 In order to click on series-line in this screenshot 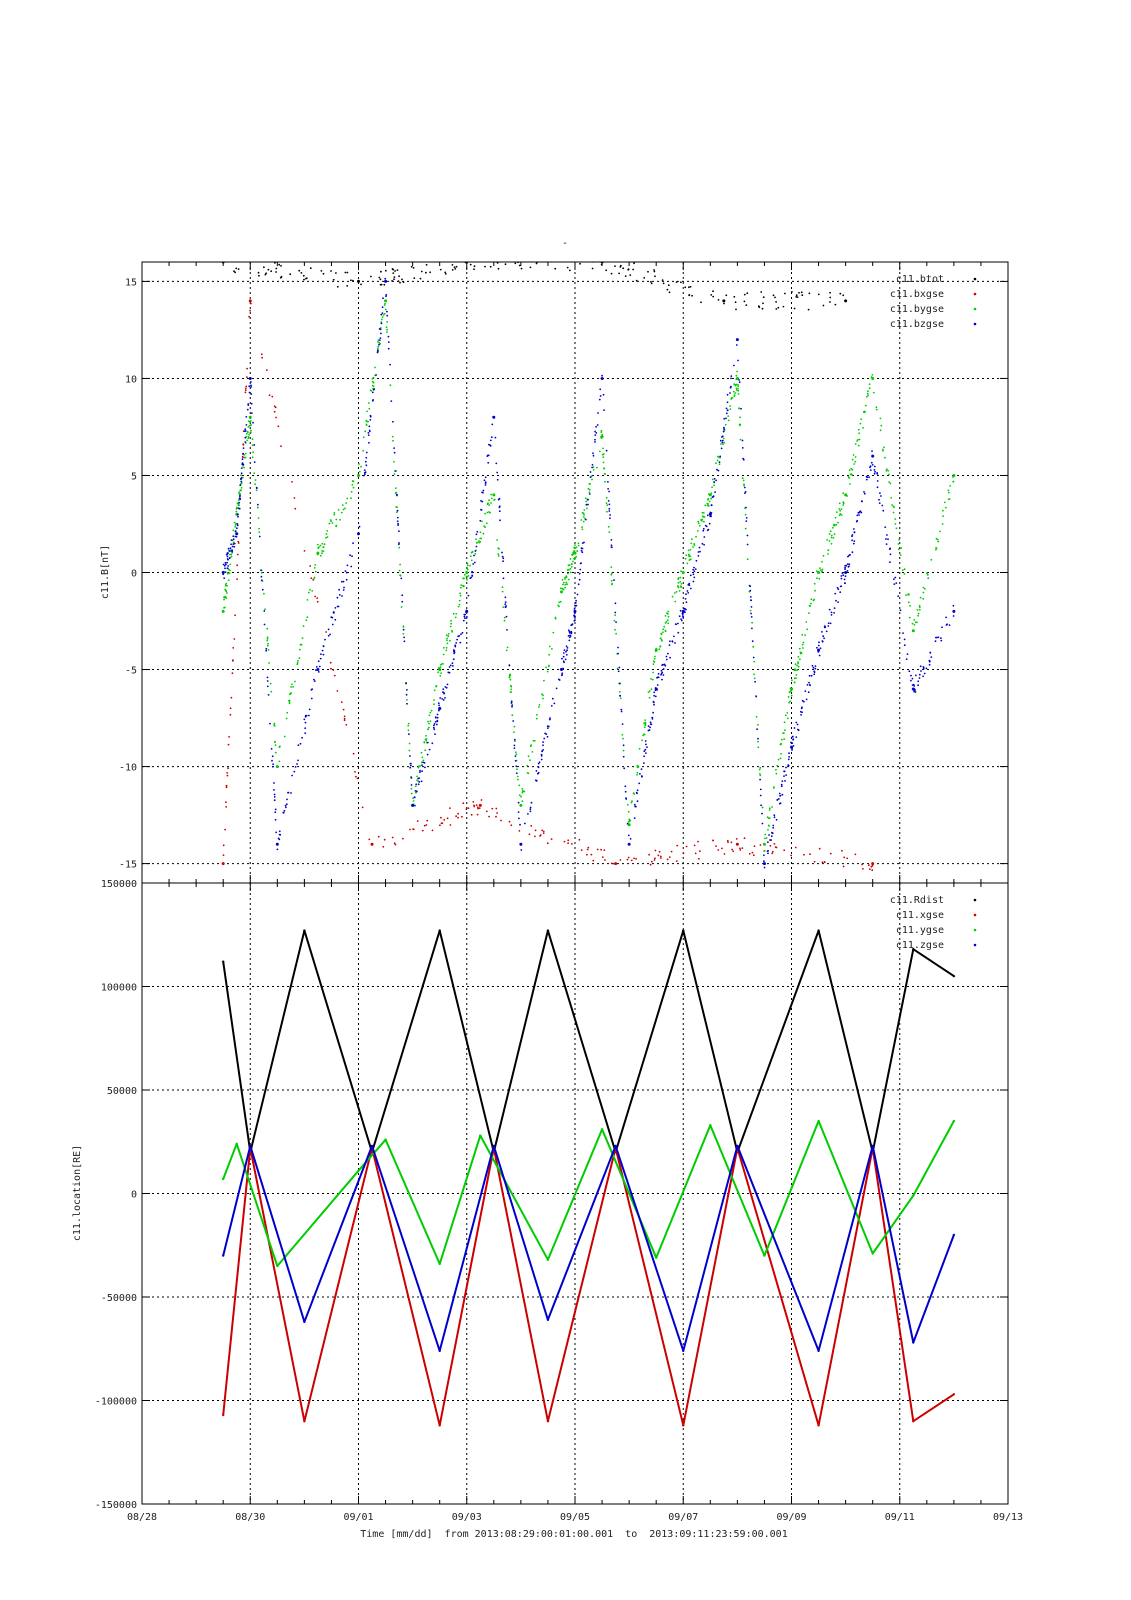, I will do `click(588, 1041)`.